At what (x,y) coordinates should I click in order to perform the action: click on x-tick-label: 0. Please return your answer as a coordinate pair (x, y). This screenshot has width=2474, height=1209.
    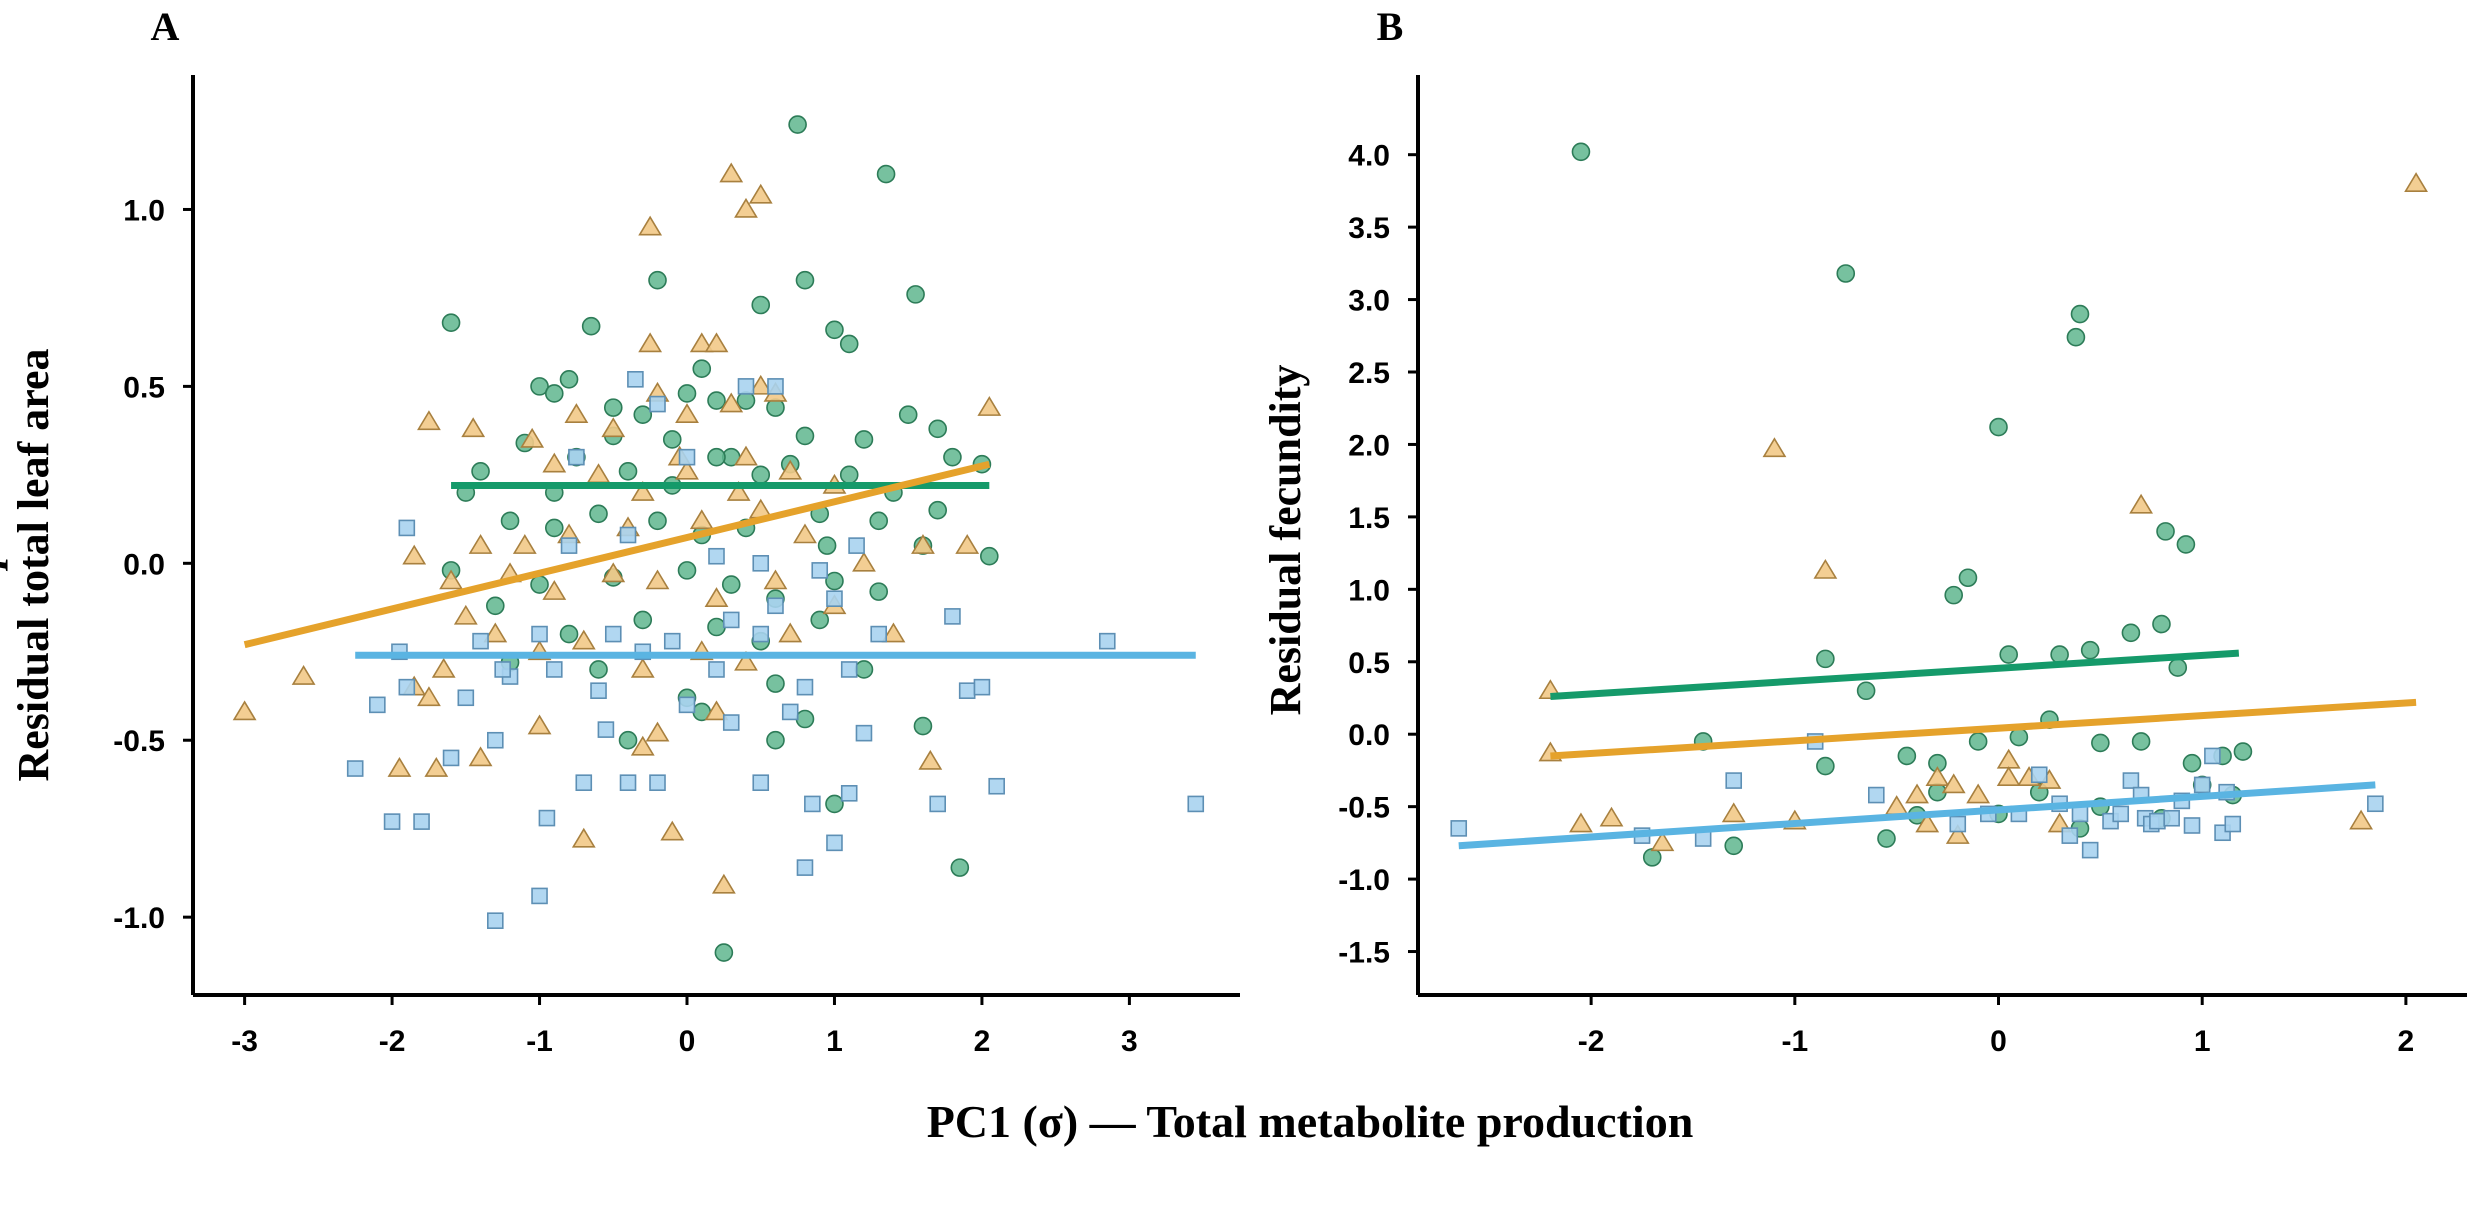
    Looking at the image, I should click on (1998, 1041).